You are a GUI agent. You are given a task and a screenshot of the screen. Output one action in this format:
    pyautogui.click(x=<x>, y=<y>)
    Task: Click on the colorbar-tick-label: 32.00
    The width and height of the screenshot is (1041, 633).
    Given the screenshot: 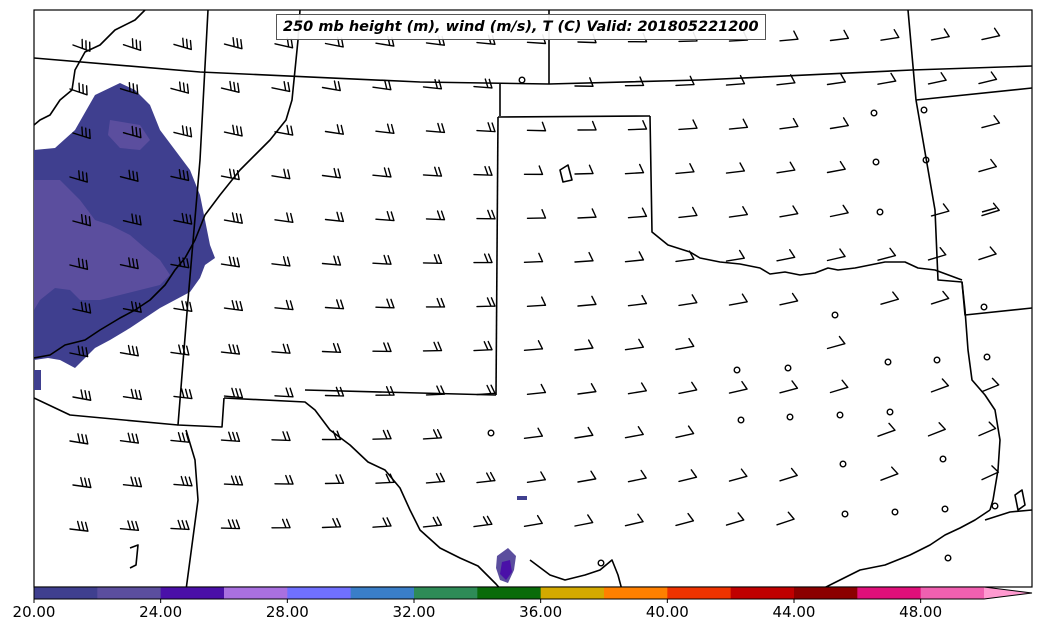 What is the action you would take?
    pyautogui.click(x=414, y=612)
    